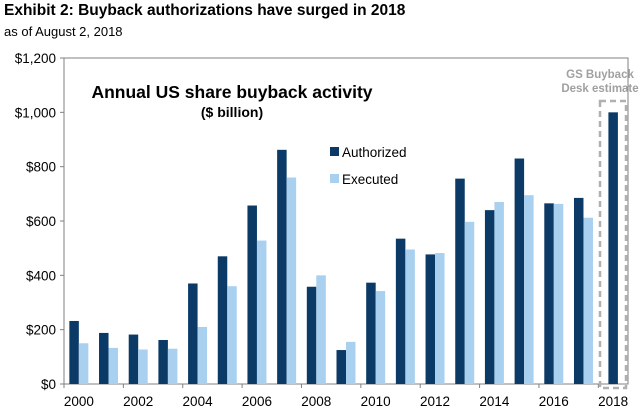 The width and height of the screenshot is (640, 413). I want to click on exhibit-subtitle: as of August 2, 2018, so click(63, 31).